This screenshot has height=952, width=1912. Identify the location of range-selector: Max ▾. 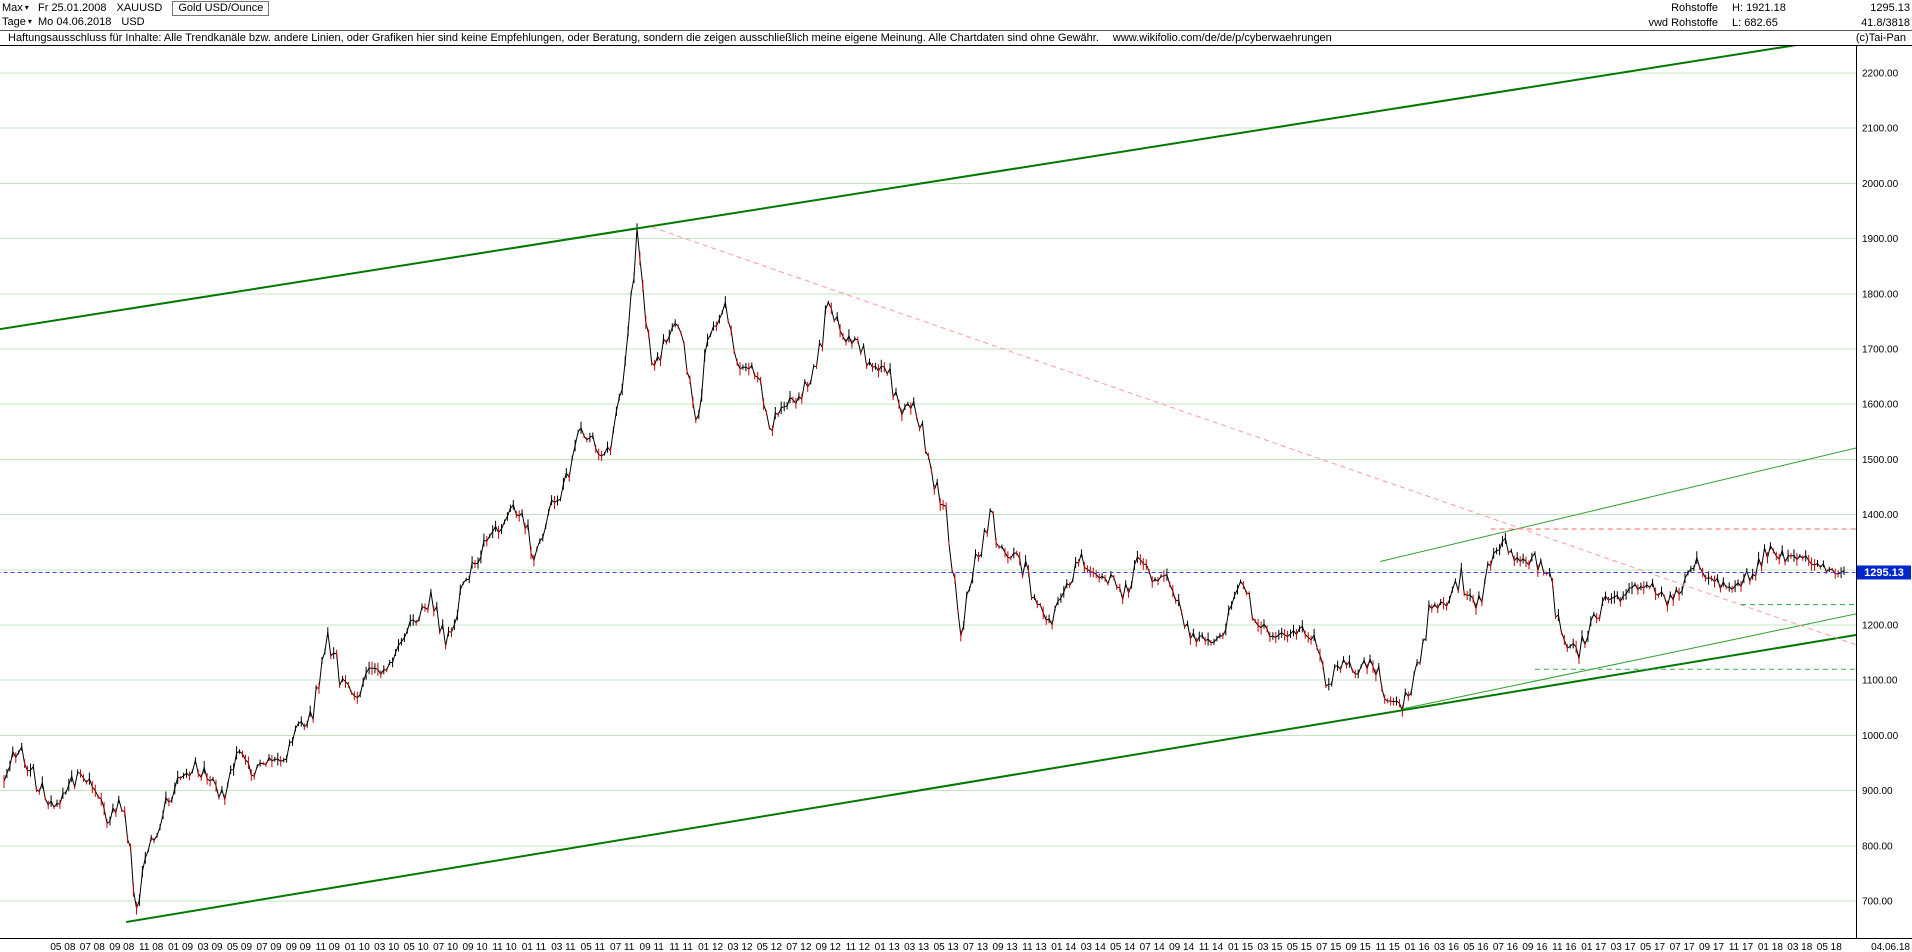
(17, 8).